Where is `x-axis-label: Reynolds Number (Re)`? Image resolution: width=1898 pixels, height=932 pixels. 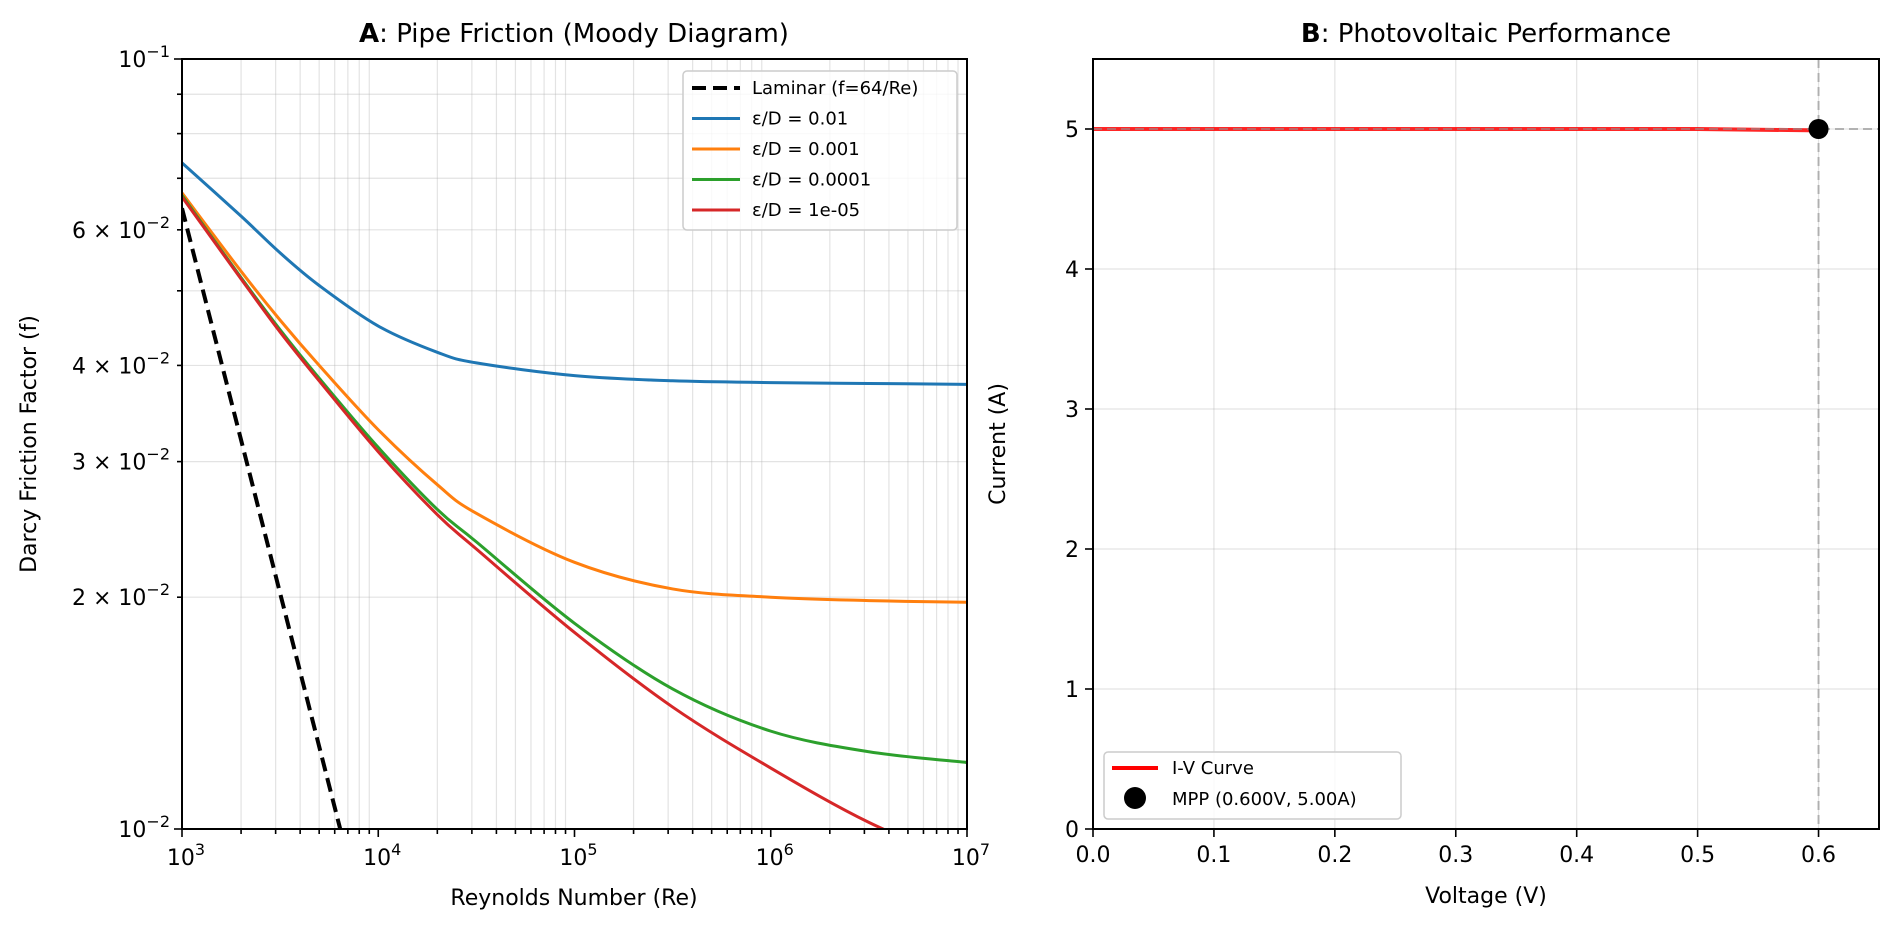
x-axis-label: Reynolds Number (Re) is located at coordinates (573, 898).